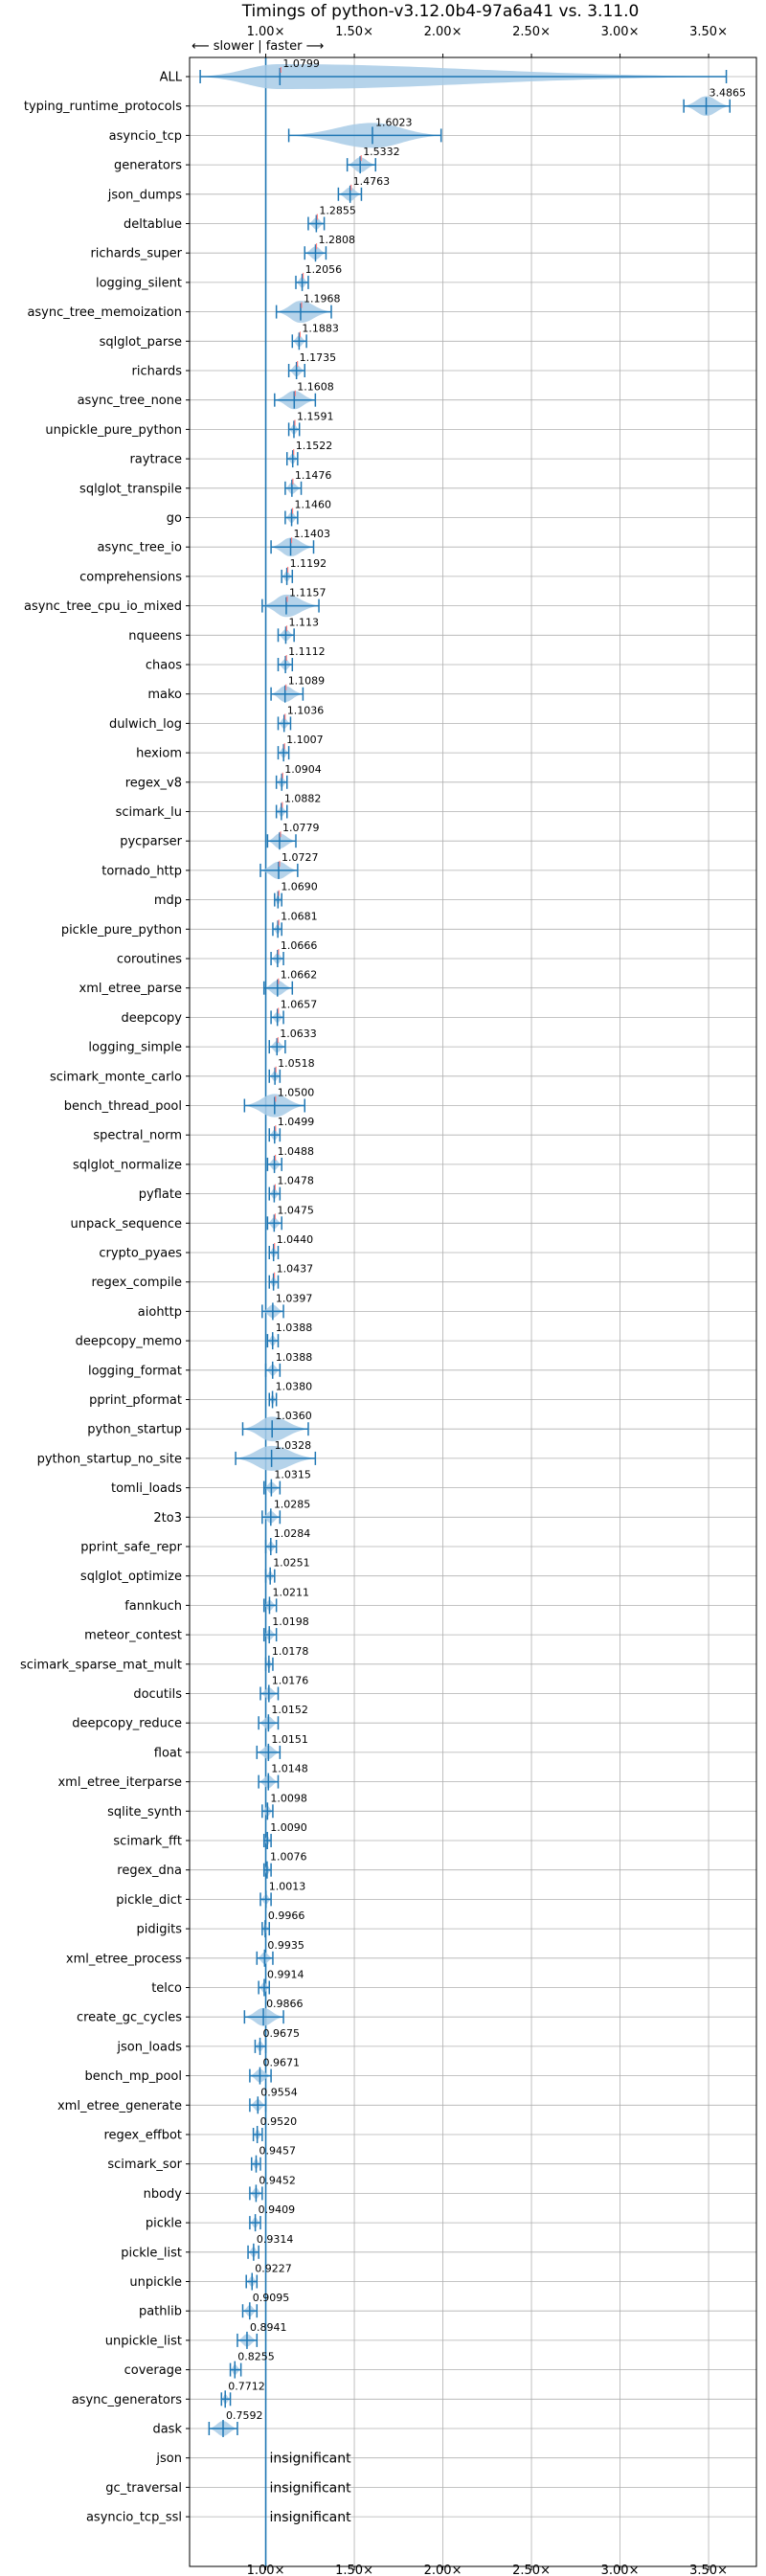  Describe the element at coordinates (133, 1636) in the screenshot. I see `benchmark-name: meteor_contest` at that location.